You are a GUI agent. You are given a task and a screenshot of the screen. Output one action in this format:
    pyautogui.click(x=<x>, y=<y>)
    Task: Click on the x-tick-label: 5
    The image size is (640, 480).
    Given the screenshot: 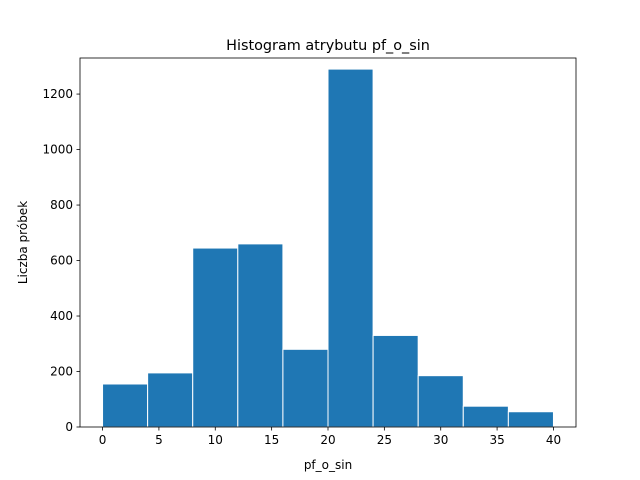 What is the action you would take?
    pyautogui.click(x=159, y=440)
    